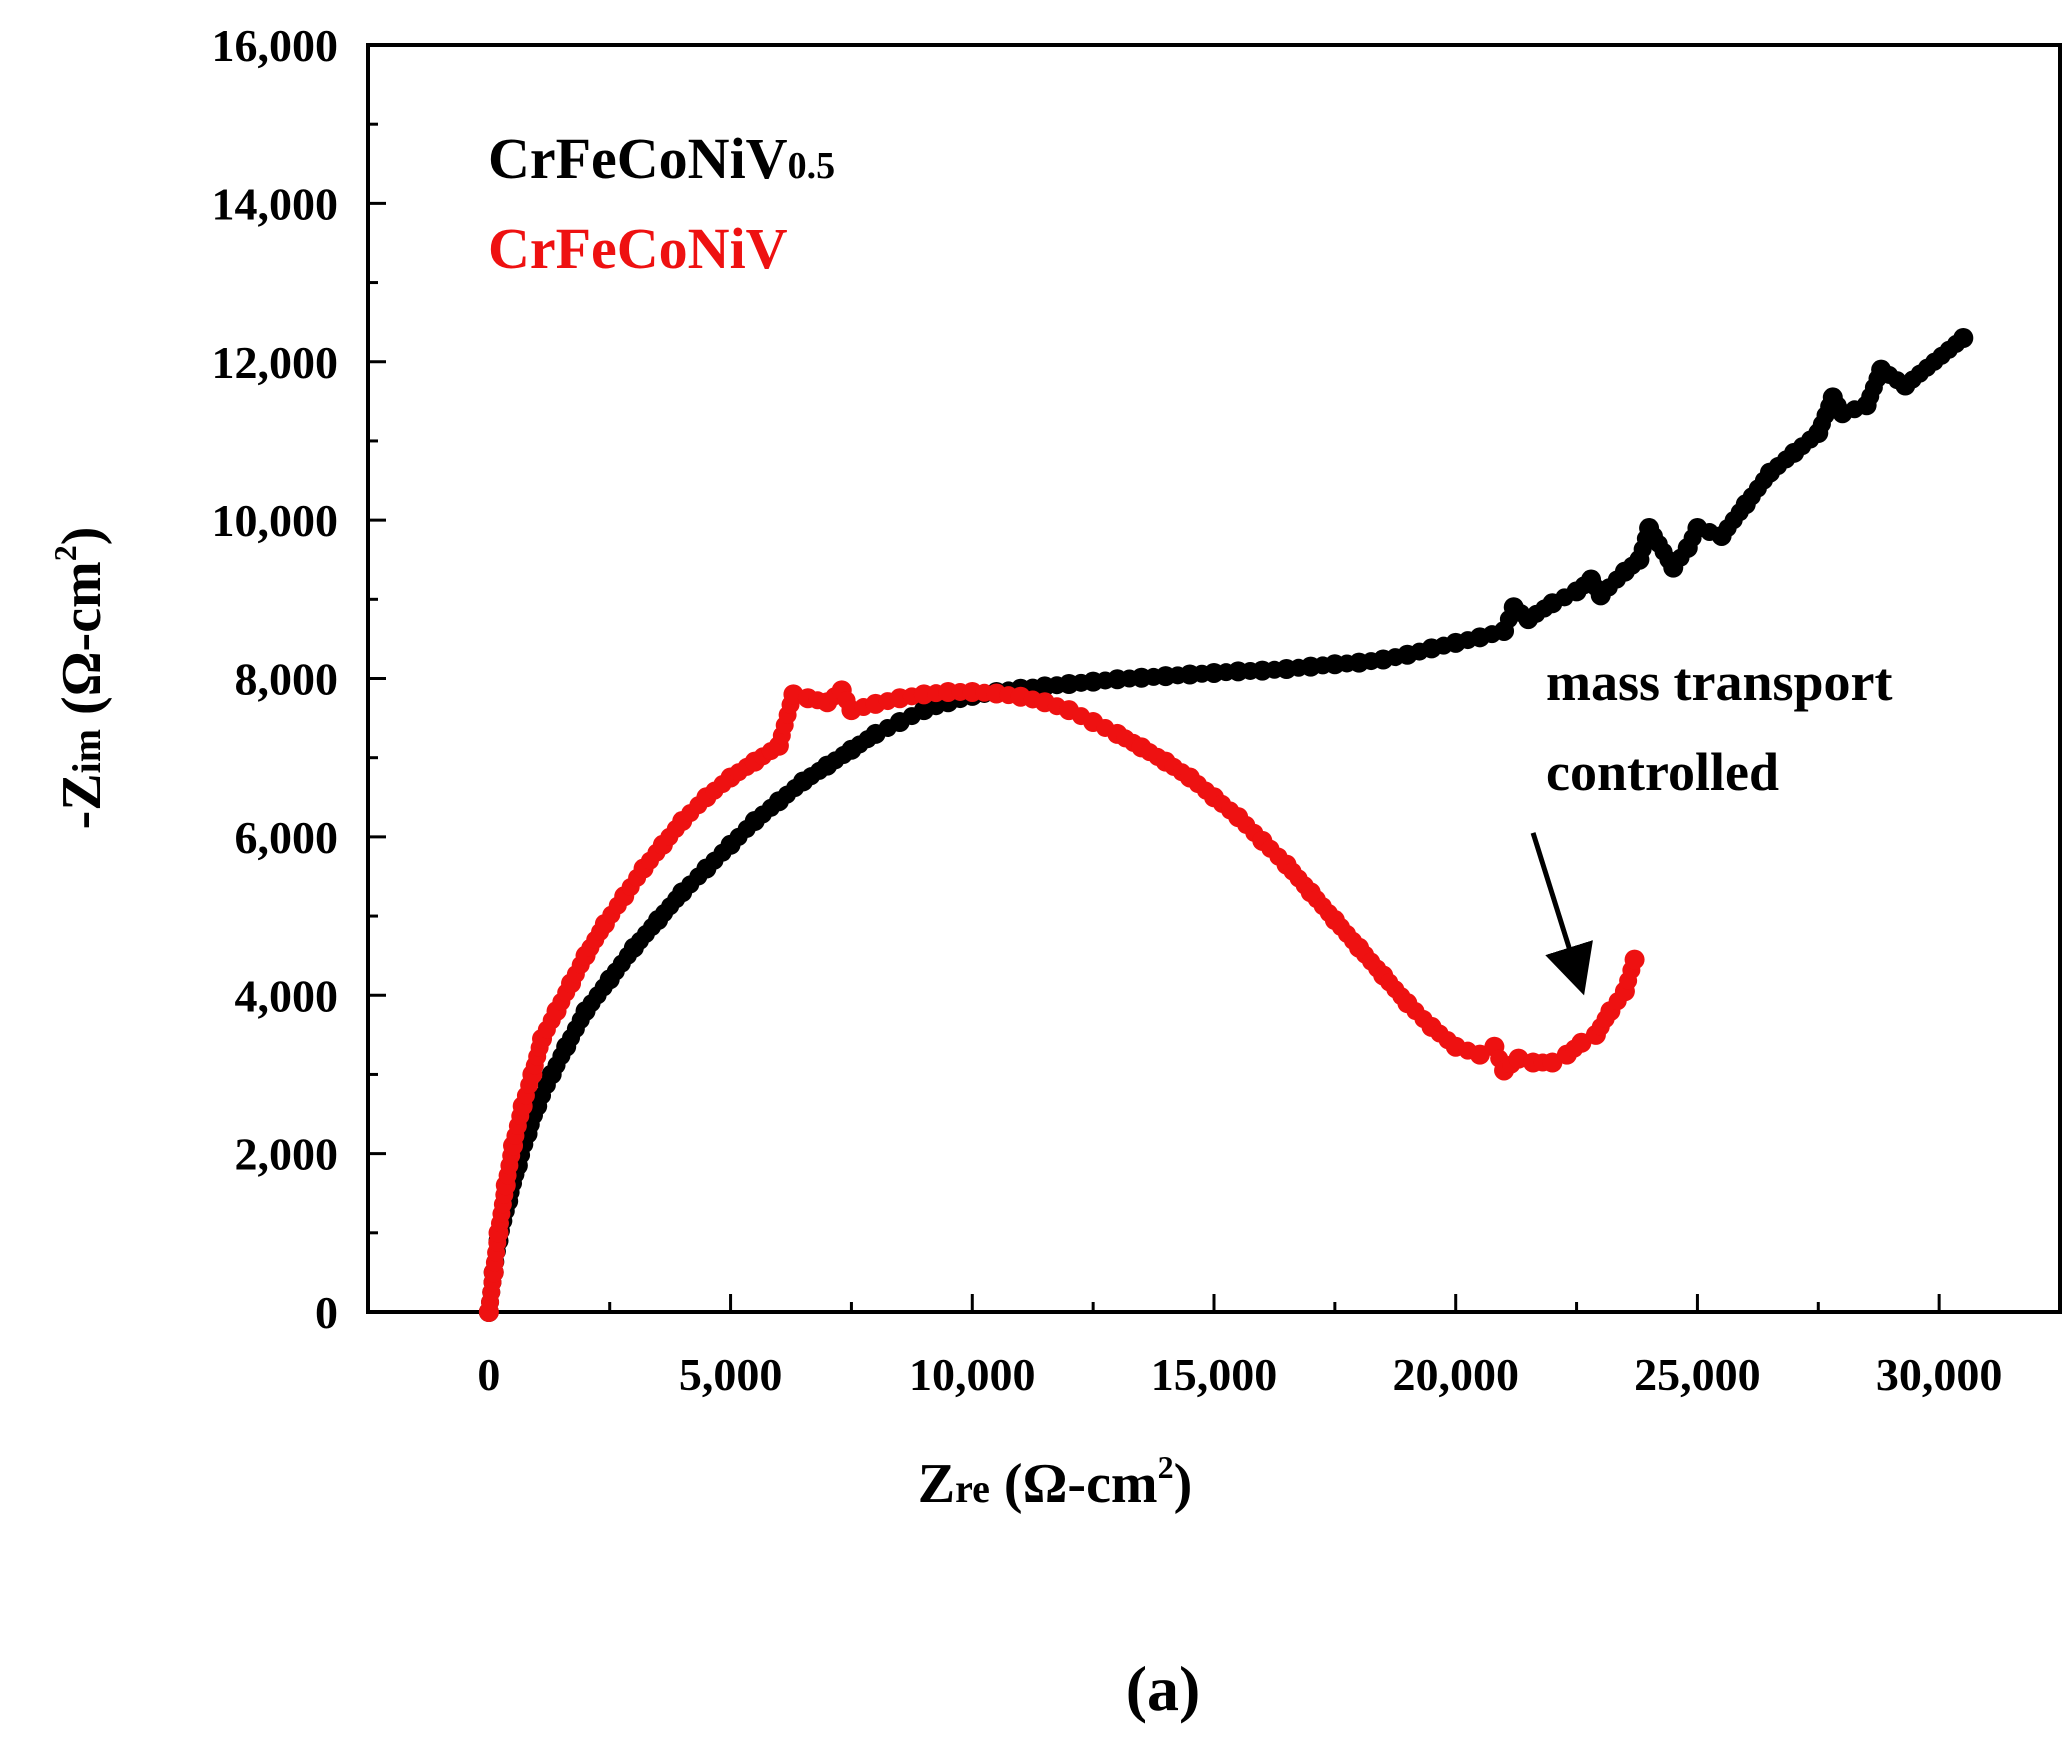 This screenshot has height=1742, width=2072. What do you see at coordinates (972, 1488) in the screenshot?
I see `x-axis-title-sub: re` at bounding box center [972, 1488].